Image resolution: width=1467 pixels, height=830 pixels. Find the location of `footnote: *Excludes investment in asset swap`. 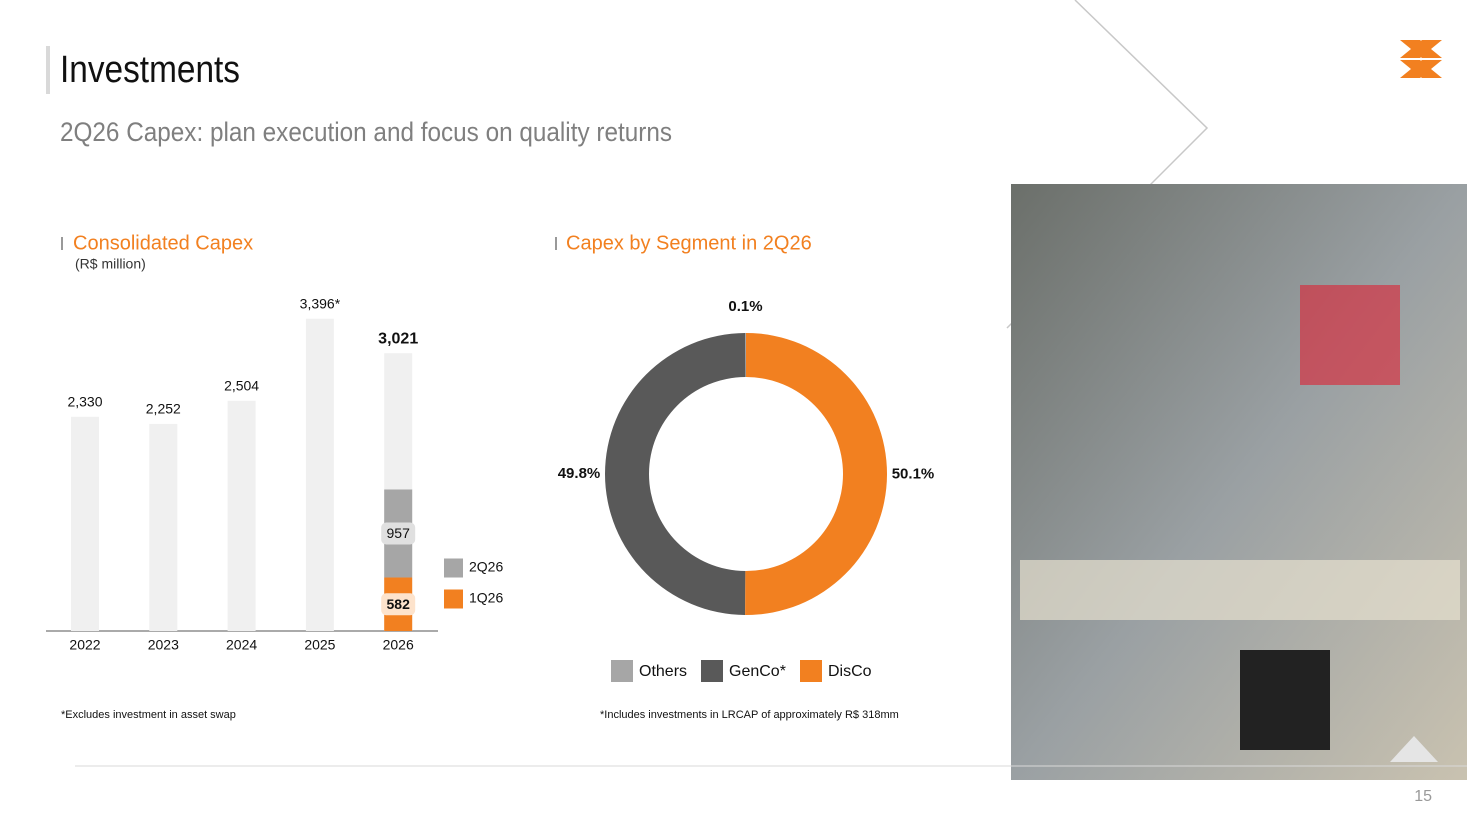

footnote: *Excludes investment in asset swap is located at coordinates (148, 715).